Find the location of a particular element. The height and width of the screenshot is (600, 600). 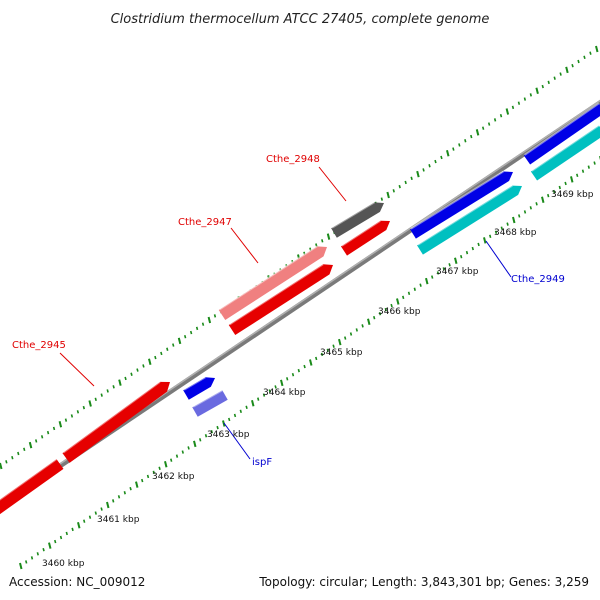

gene-feature-cthe-2945-highlight is located at coordinates (111, 417).